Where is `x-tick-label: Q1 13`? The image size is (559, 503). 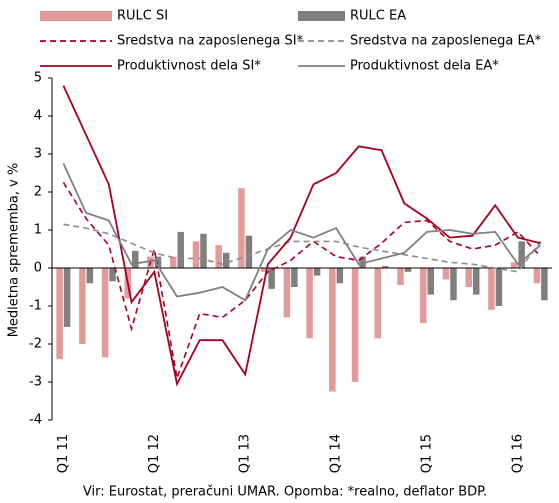
x-tick-label: Q1 13 is located at coordinates (245, 453).